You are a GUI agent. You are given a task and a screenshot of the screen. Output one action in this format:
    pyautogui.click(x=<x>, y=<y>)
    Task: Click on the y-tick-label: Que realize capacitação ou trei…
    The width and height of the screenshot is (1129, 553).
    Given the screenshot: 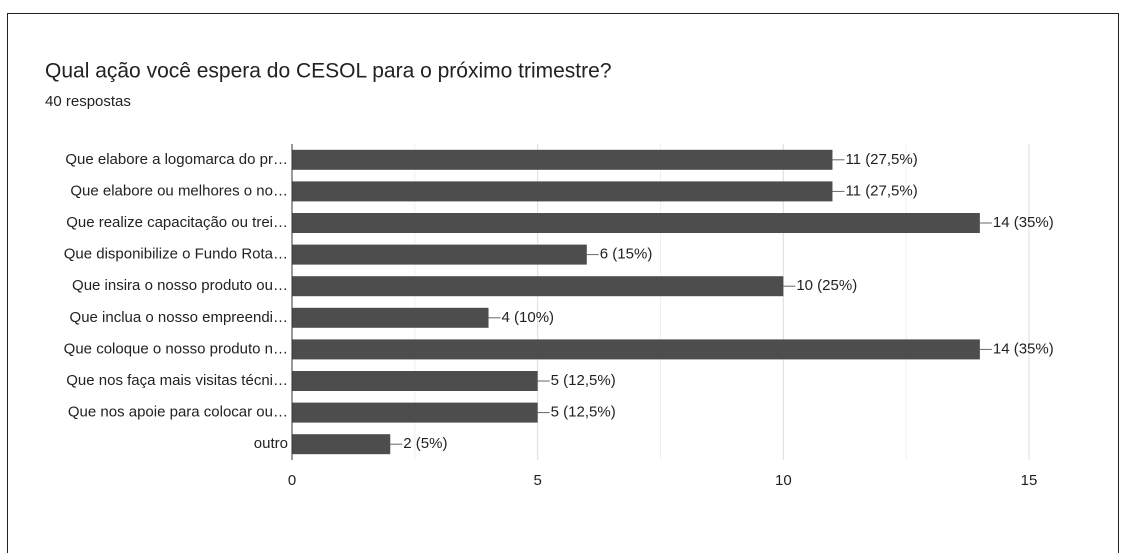 What is the action you would take?
    pyautogui.click(x=177, y=222)
    